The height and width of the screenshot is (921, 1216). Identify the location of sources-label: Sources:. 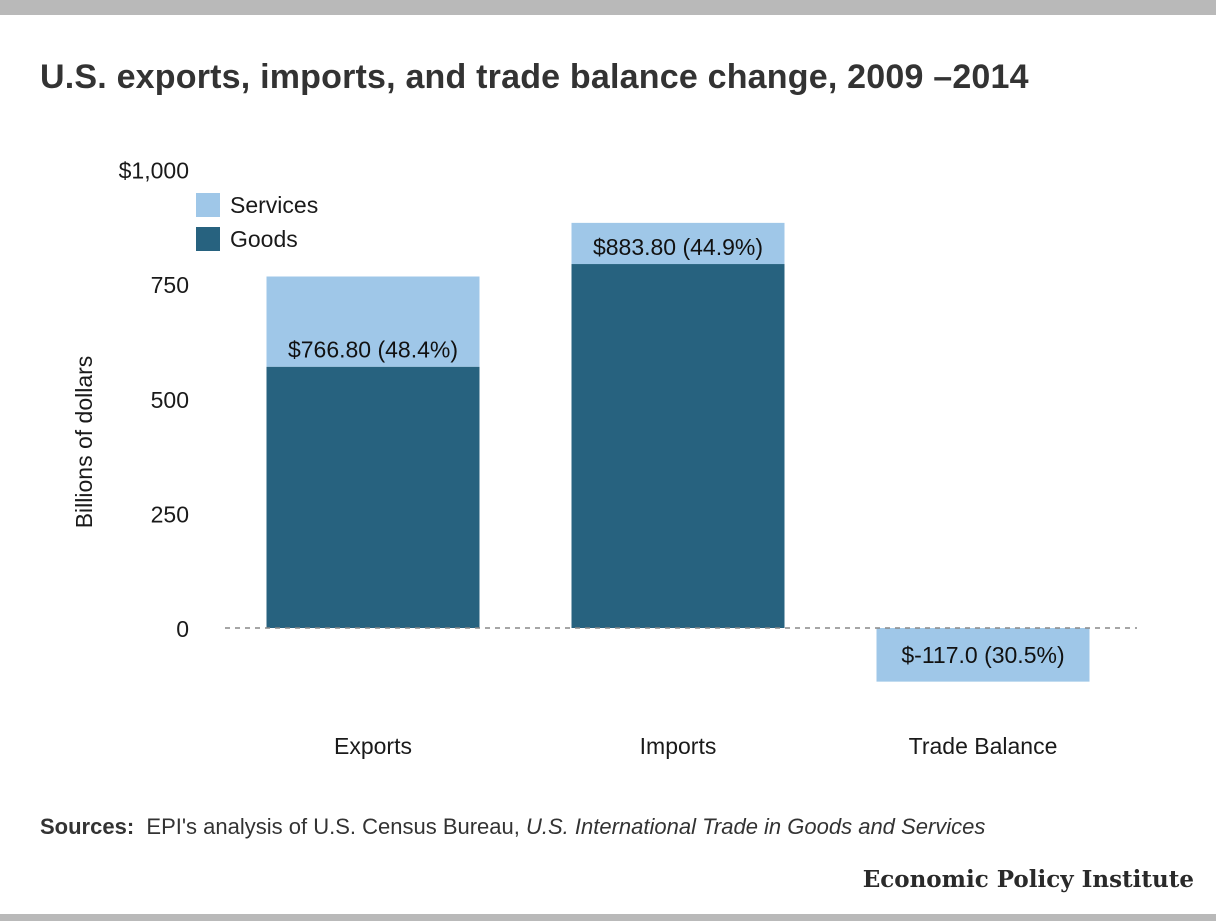
(87, 826).